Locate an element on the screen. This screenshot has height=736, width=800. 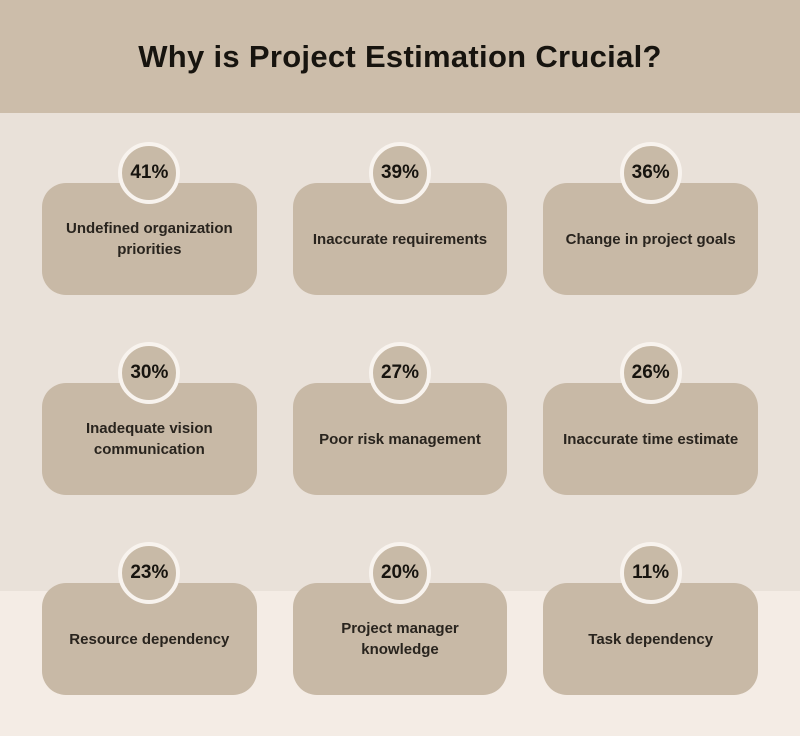
stat-cell: 23% Resource dependency is located at coordinates (149, 639).